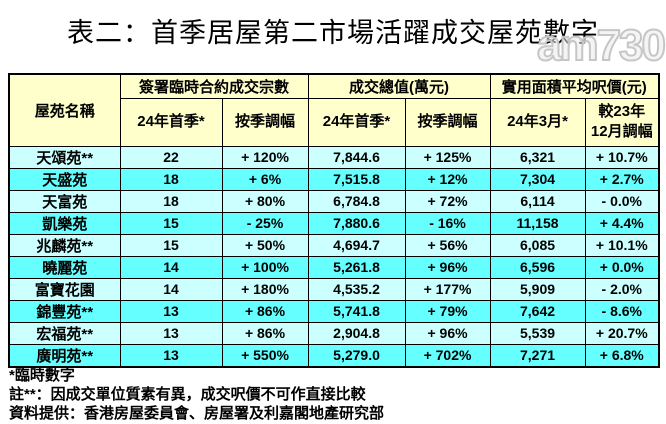  What do you see at coordinates (537, 311) in the screenshot?
I see `value-cell: 7,642` at bounding box center [537, 311].